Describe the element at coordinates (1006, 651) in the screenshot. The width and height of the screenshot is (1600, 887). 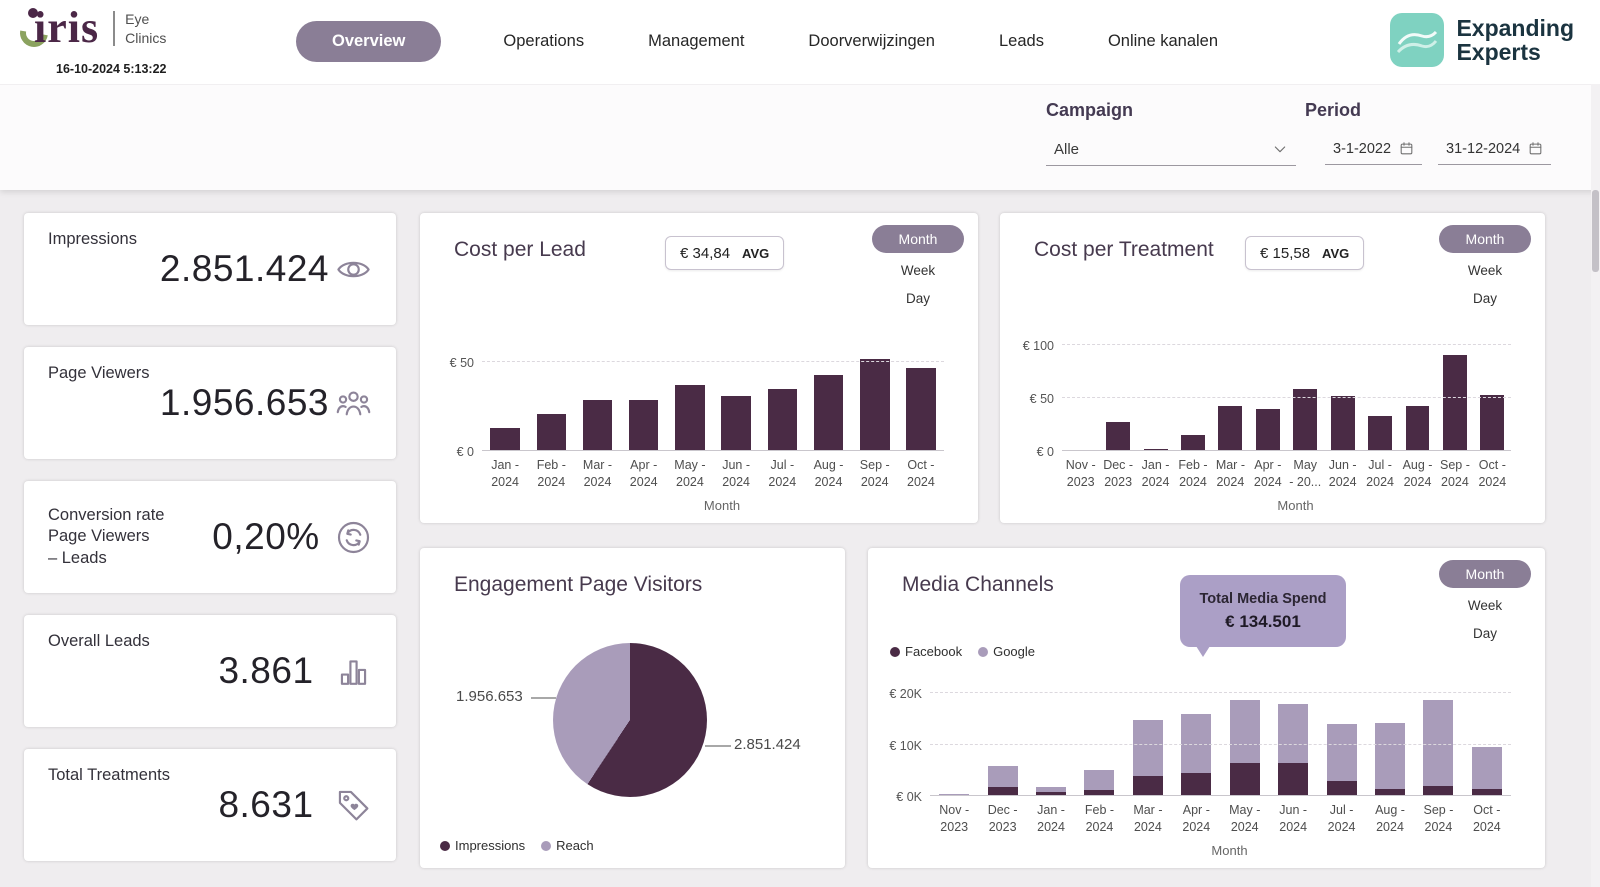
I see `legend-item-google: Google` at that location.